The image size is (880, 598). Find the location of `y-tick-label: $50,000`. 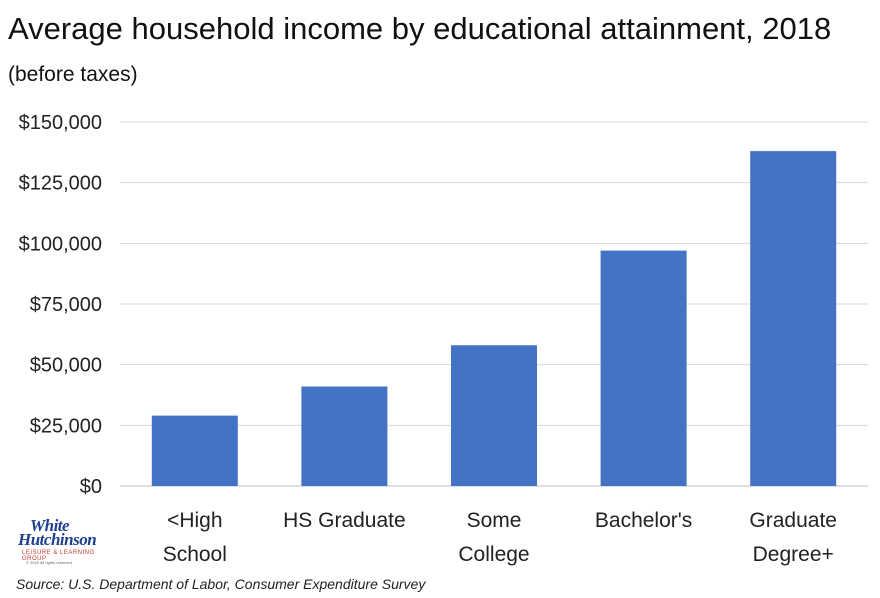

y-tick-label: $50,000 is located at coordinates (66, 366).